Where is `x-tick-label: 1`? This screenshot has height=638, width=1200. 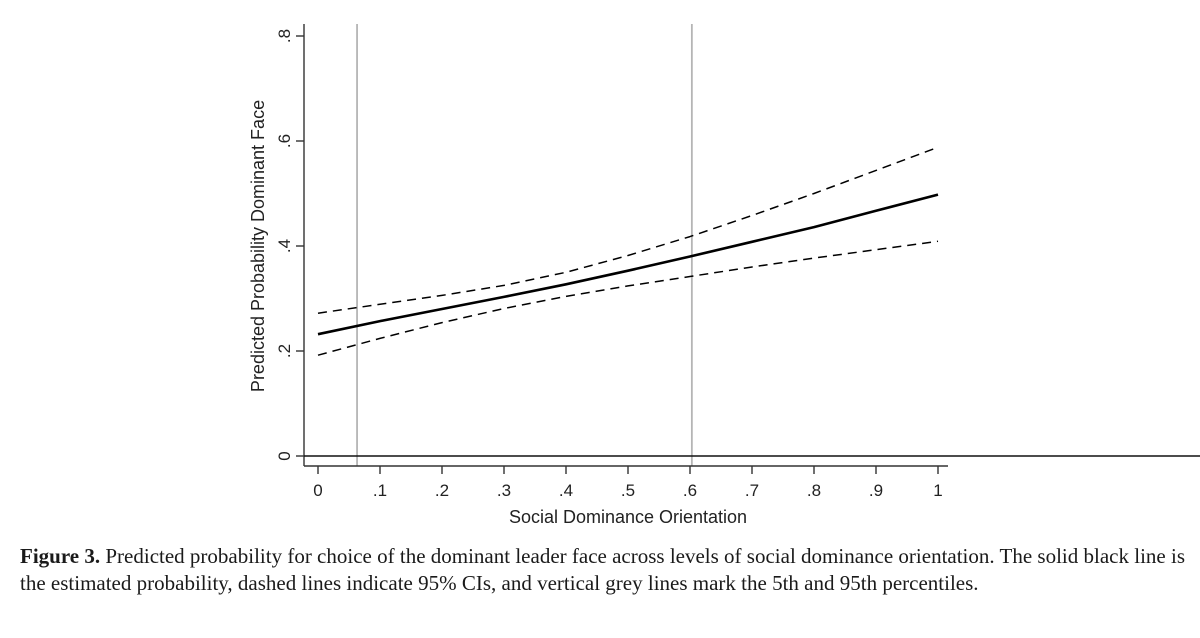 x-tick-label: 1 is located at coordinates (937, 490).